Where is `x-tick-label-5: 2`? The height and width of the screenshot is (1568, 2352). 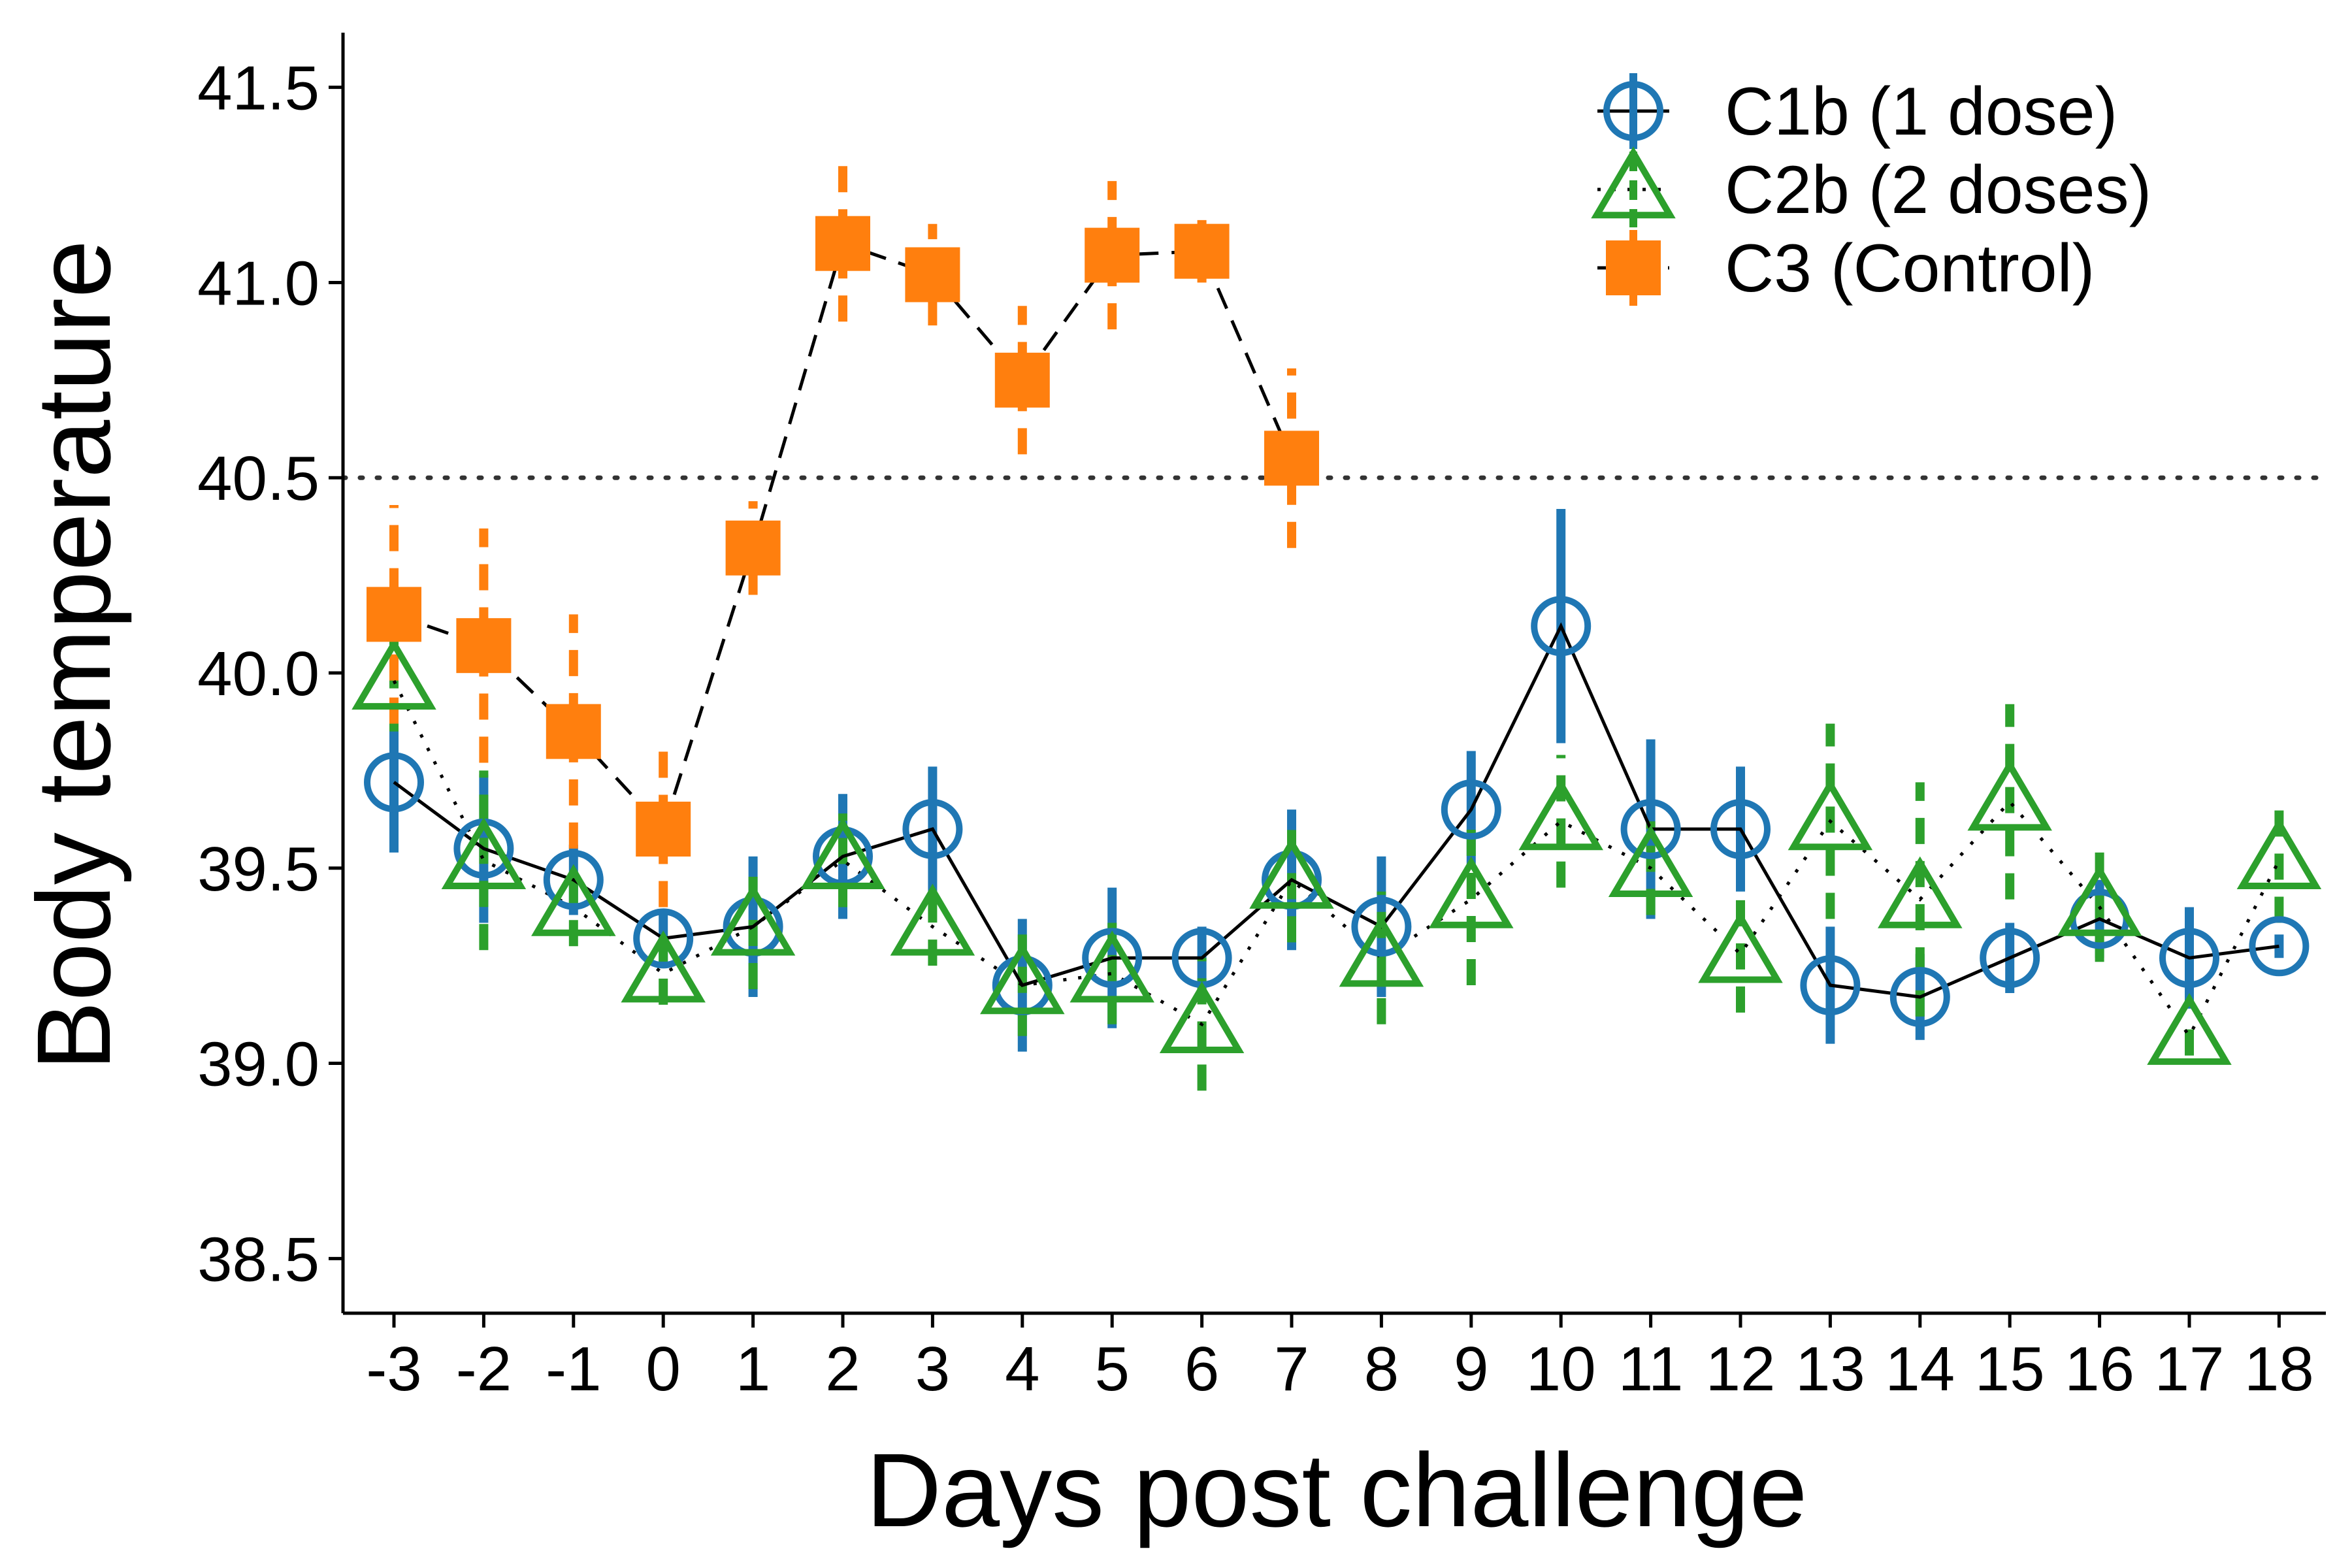
x-tick-label-5: 2 is located at coordinates (842, 1369).